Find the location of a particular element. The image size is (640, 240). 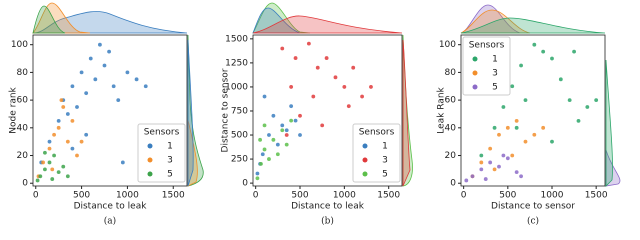

legend: Sensors 1 3 5 is located at coordinates (376, 153).